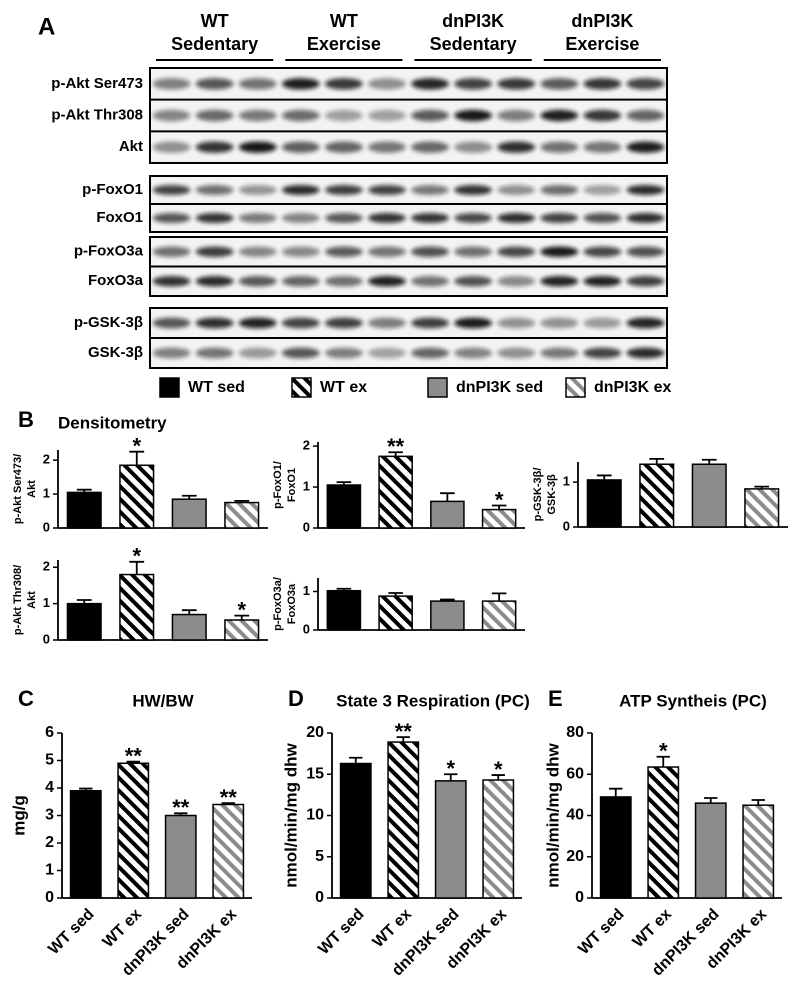 This screenshot has height=986, width=800. Describe the element at coordinates (433, 700) in the screenshot. I see `chart-title: State 3 Respiration (PC)` at that location.